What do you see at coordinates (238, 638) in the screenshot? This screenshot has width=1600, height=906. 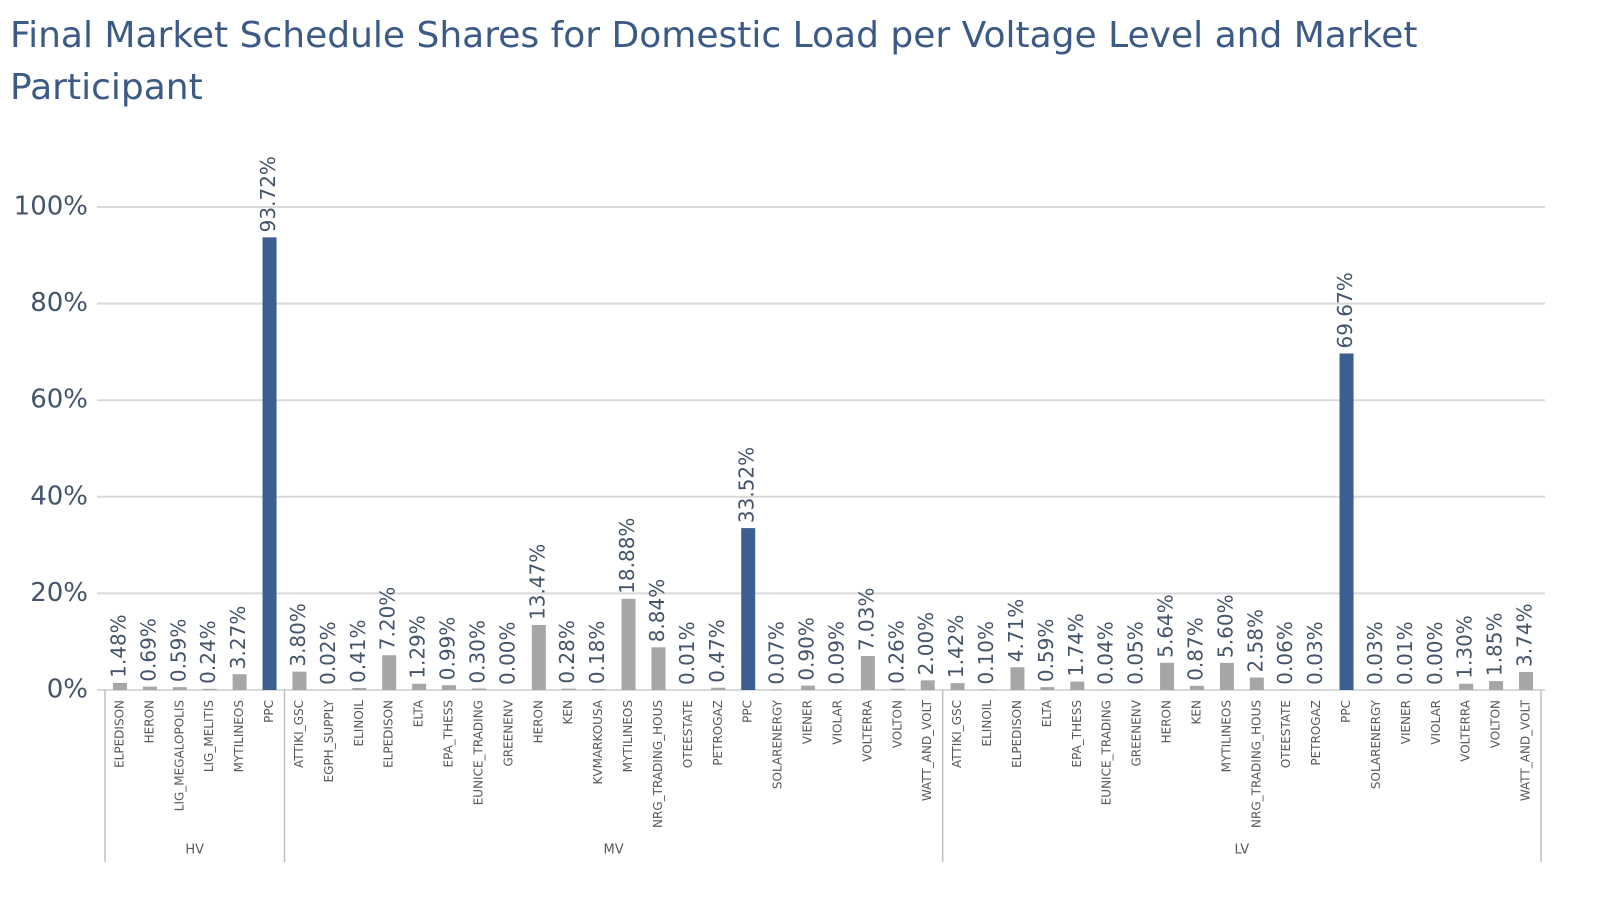 I see `value-label: 3.27%` at bounding box center [238, 638].